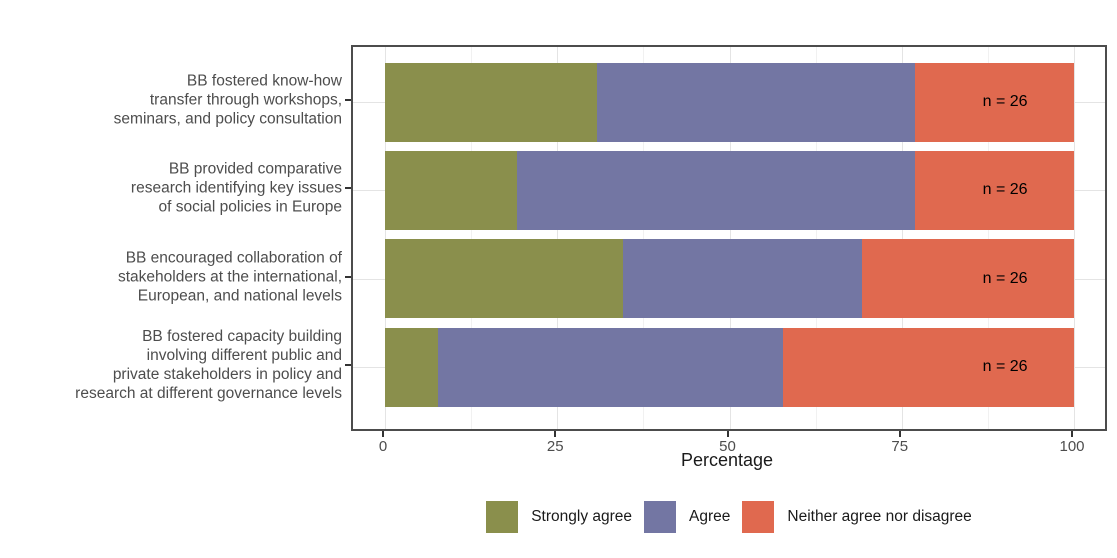  I want to click on category-label-line: stakeholders at the international,, so click(229, 277).